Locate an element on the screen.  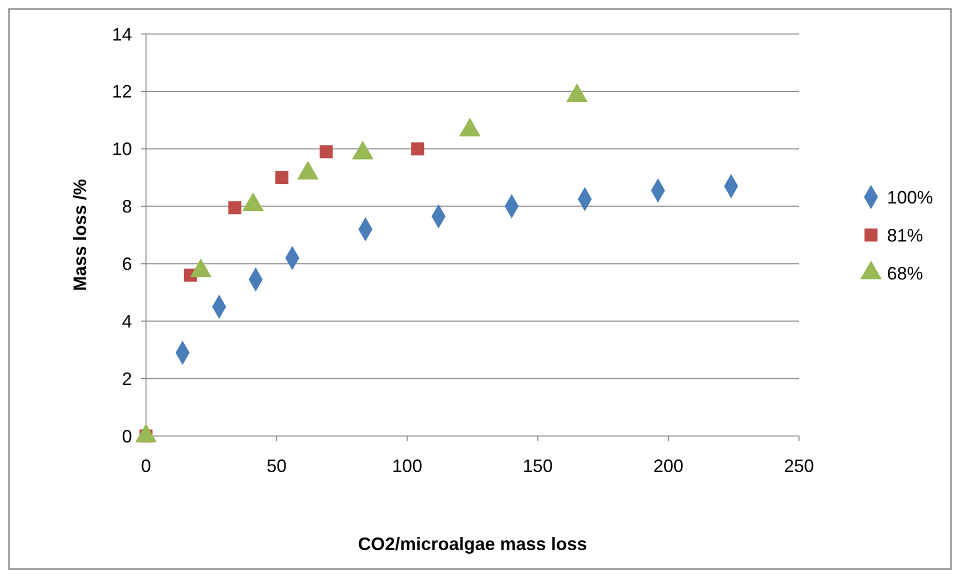
y-tick-label: 10 is located at coordinates (122, 149).